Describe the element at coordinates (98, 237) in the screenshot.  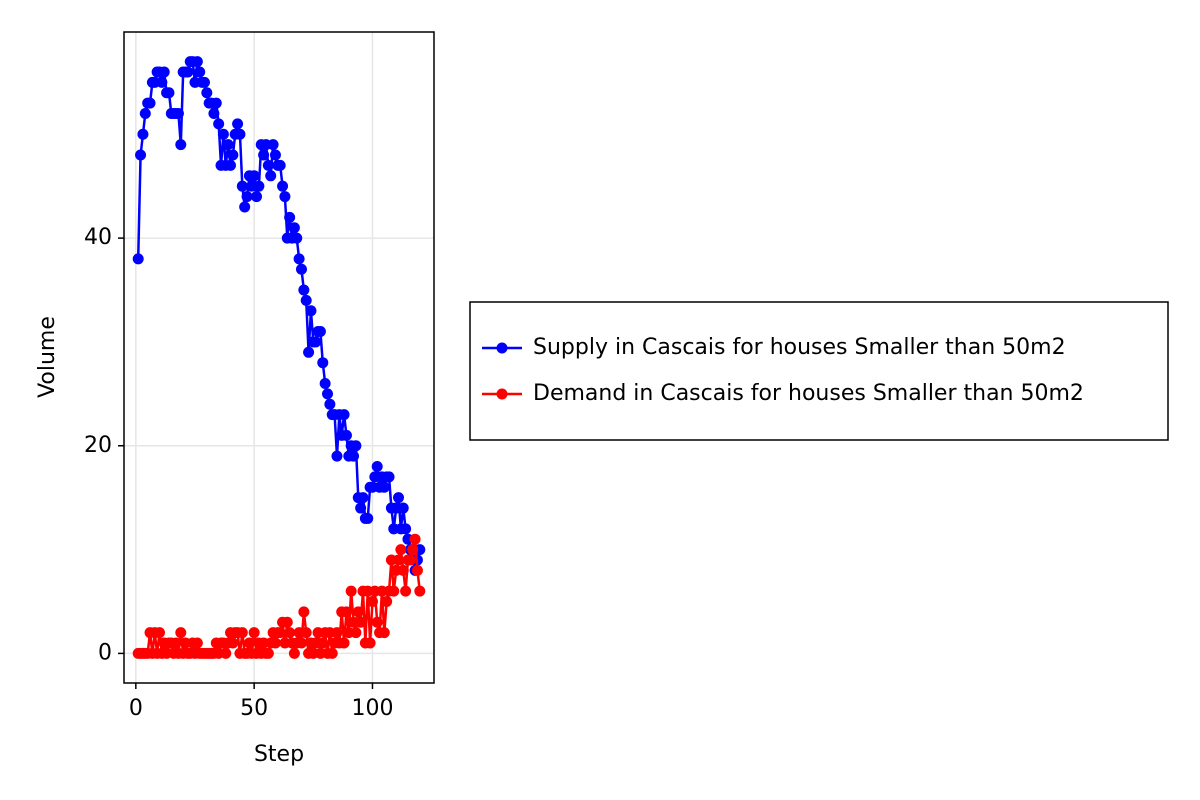
I see `y-tick-label: 40` at that location.